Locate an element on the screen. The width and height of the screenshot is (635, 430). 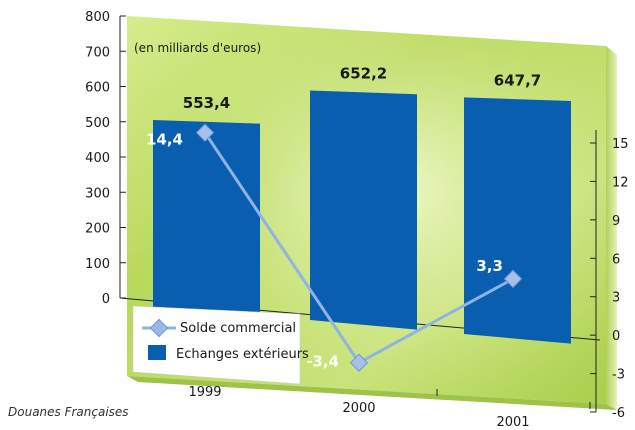
left-tick-label: 0 is located at coordinates (106, 299).